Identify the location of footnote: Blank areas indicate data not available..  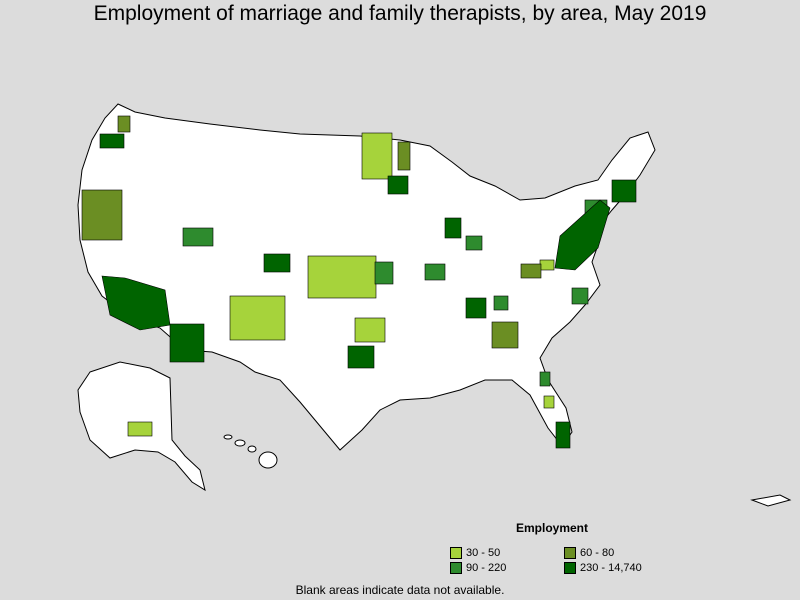
(400, 590).